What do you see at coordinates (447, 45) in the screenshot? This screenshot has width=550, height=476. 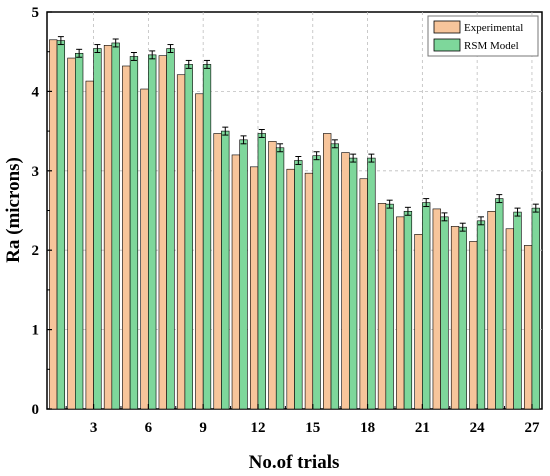 I see `legend-swatch-rsm-model` at bounding box center [447, 45].